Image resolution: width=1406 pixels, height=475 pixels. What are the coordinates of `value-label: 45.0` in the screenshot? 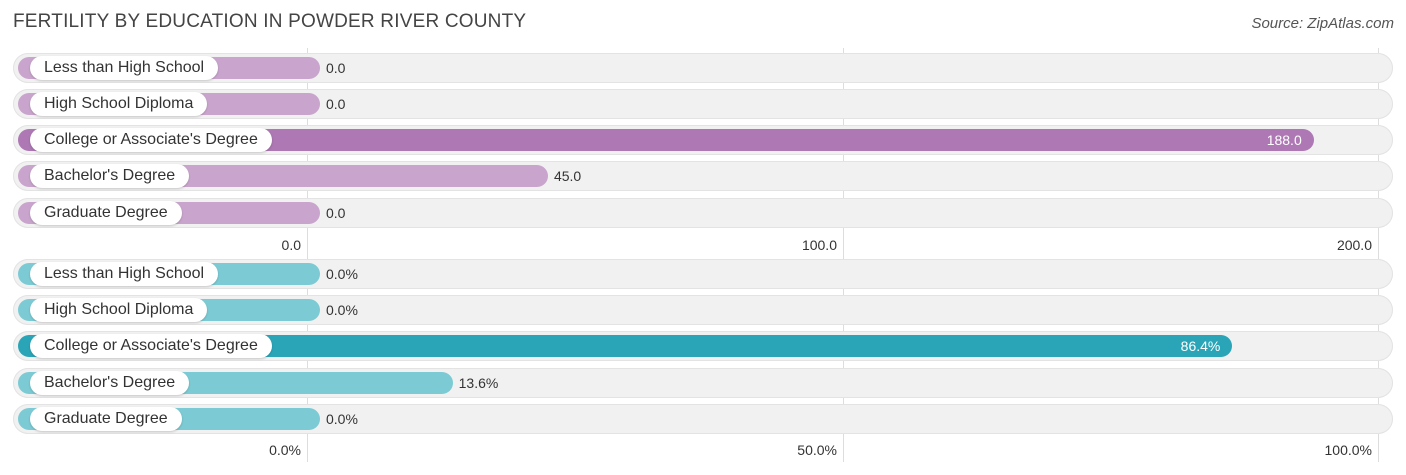 It's located at (567, 176).